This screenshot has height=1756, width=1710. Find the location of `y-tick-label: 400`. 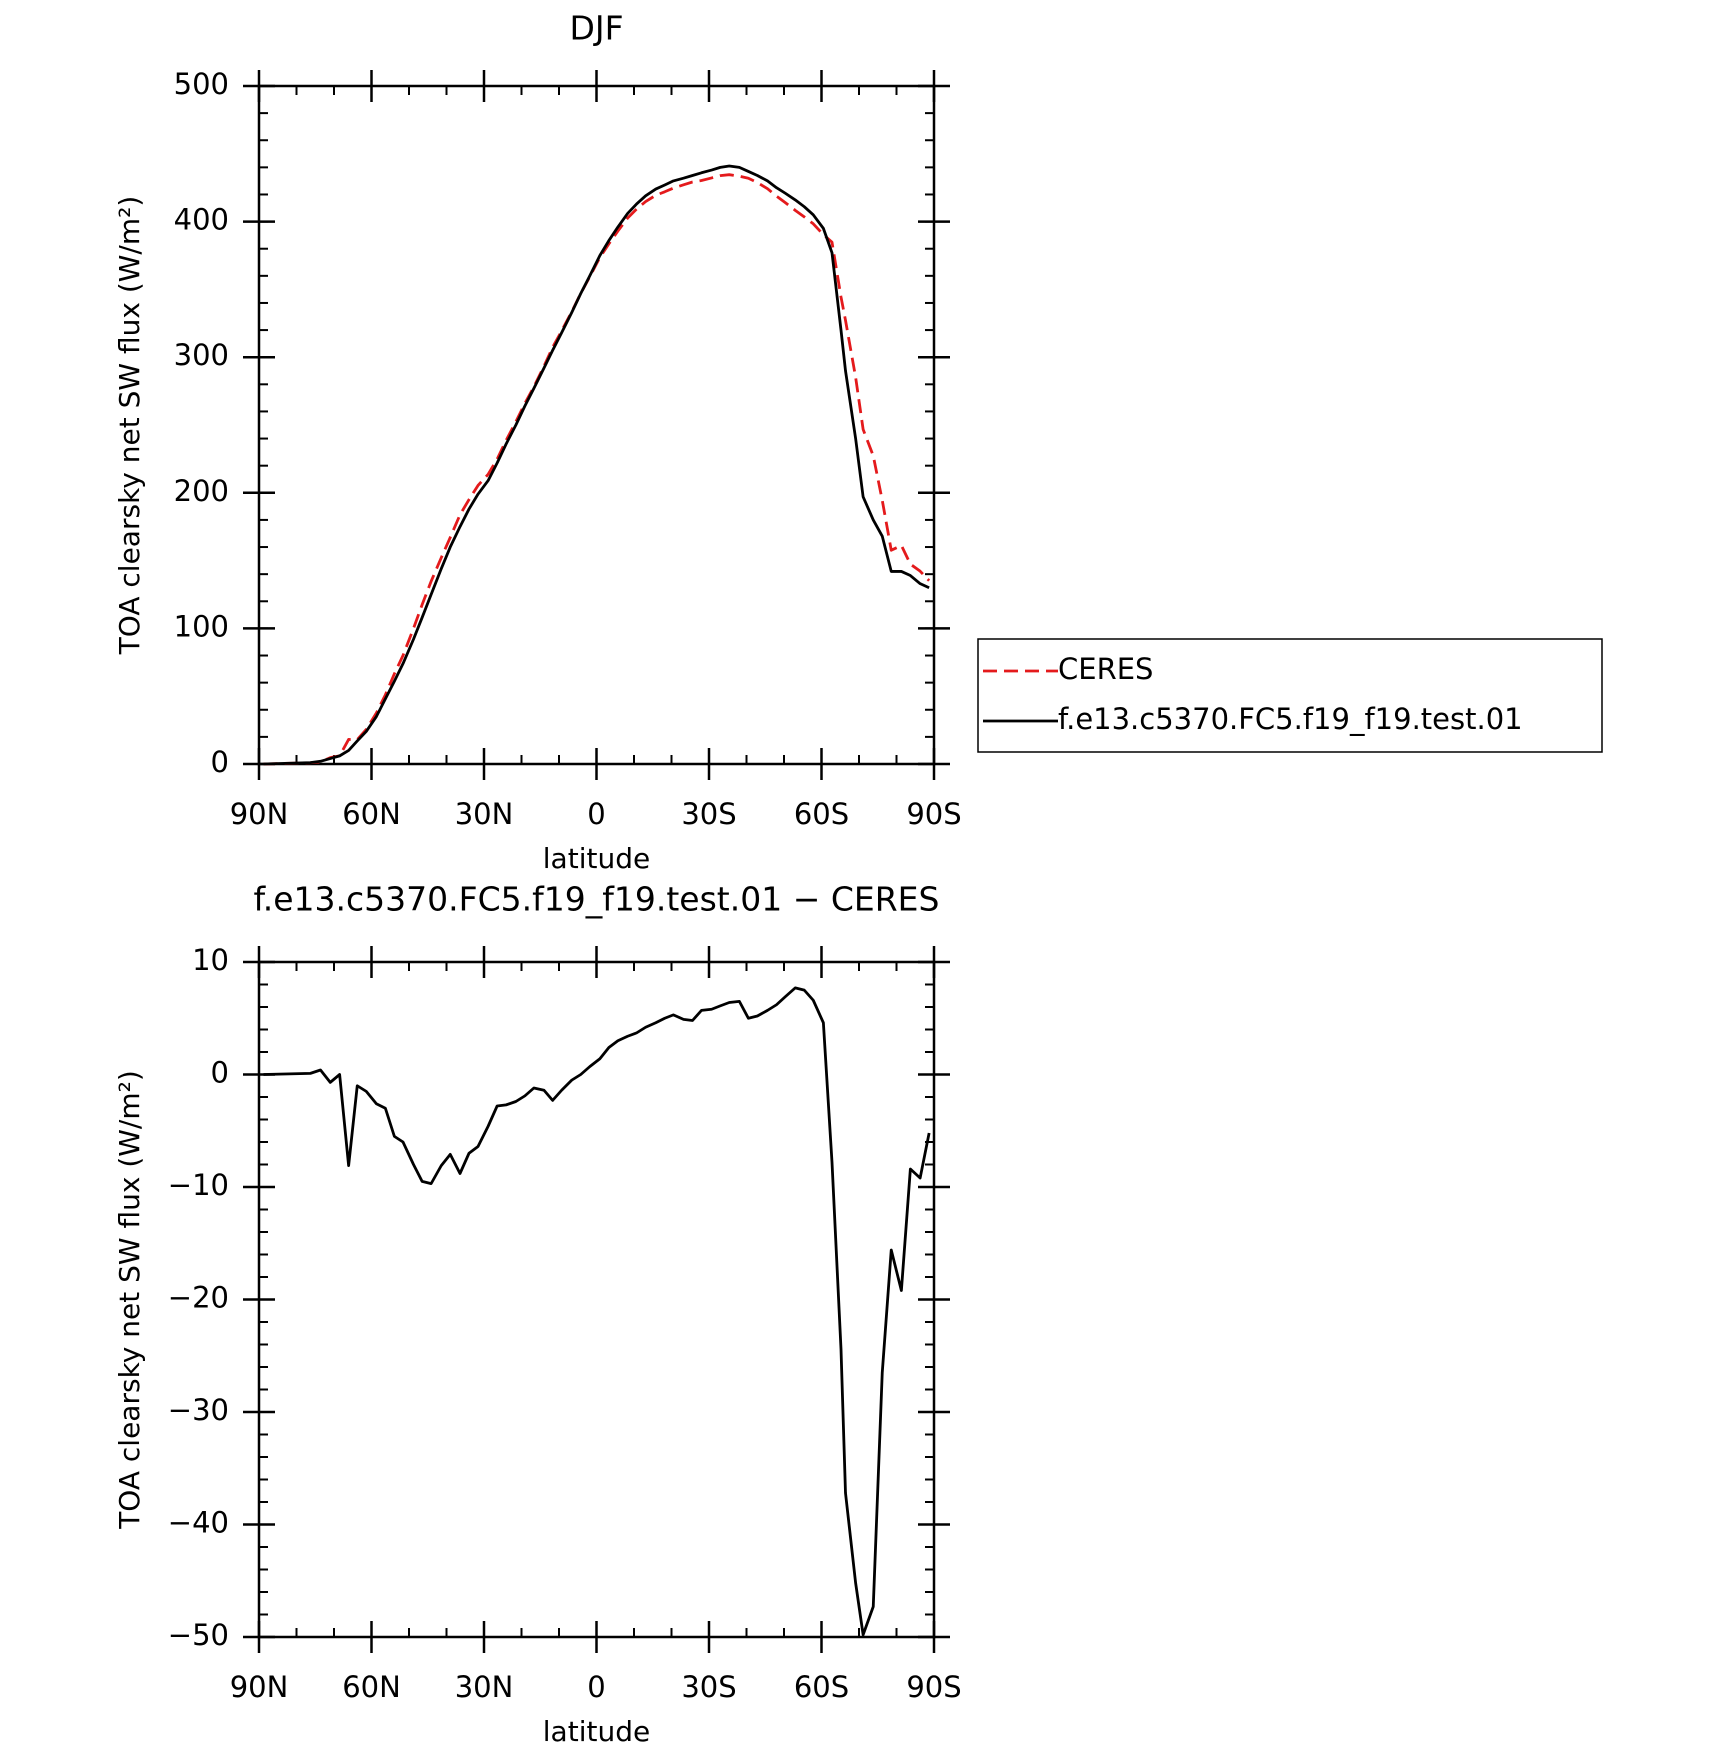

y-tick-label: 400 is located at coordinates (201, 220).